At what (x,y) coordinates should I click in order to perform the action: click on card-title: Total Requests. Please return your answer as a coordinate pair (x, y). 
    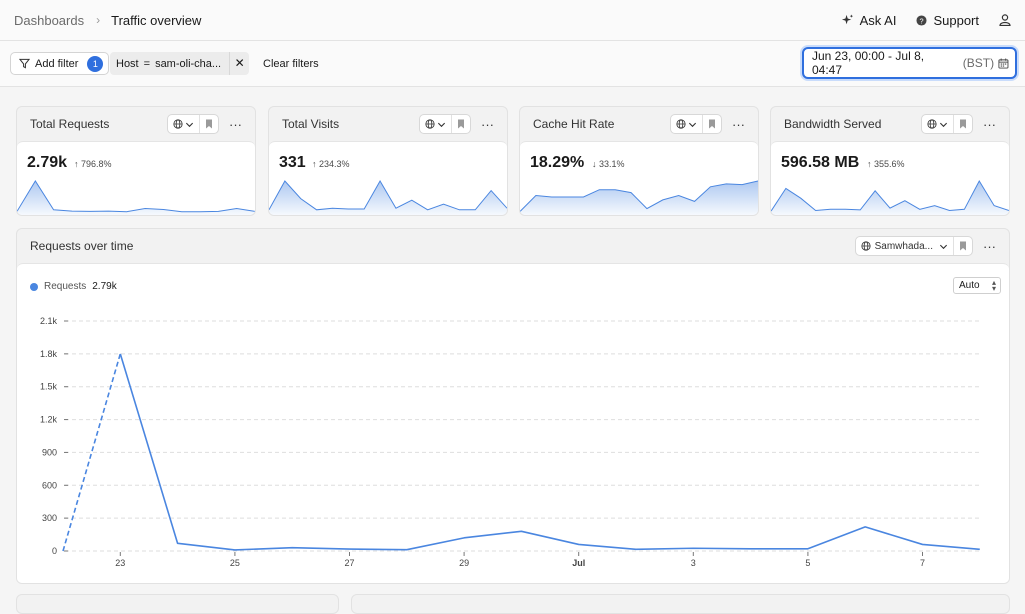
    Looking at the image, I should click on (69, 124).